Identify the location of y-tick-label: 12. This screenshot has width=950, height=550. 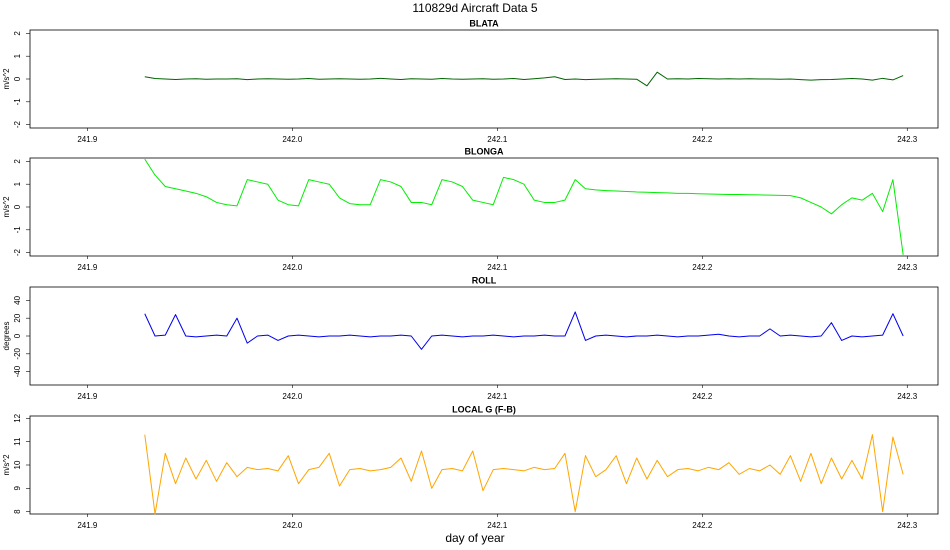
(17, 417).